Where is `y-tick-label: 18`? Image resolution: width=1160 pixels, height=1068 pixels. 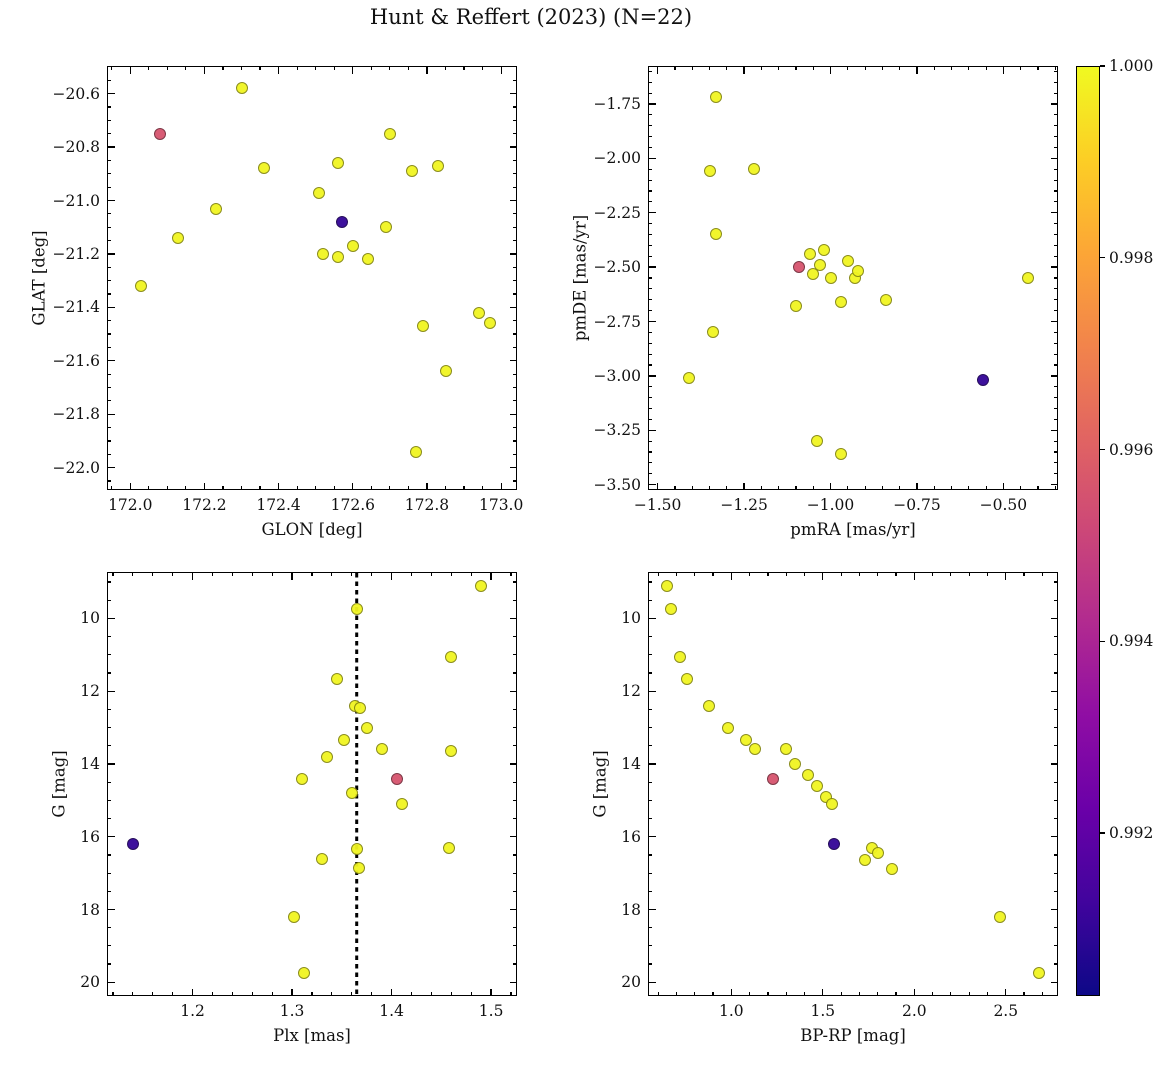 y-tick-label: 18 is located at coordinates (90, 909).